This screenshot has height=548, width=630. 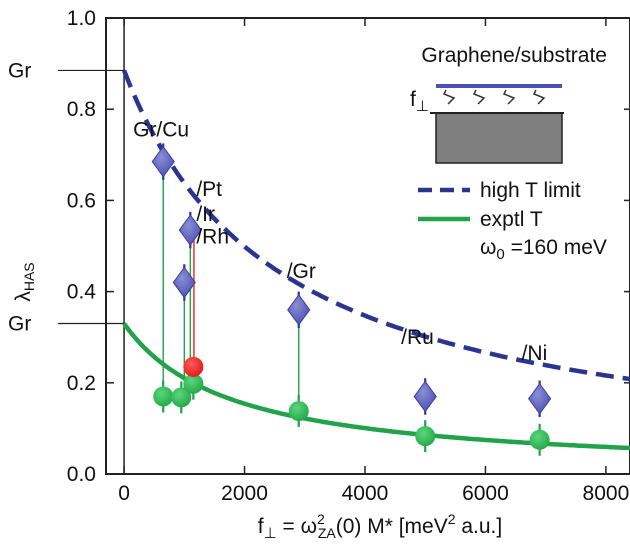 What do you see at coordinates (301, 271) in the screenshot?
I see `annotation-label: /Gr` at bounding box center [301, 271].